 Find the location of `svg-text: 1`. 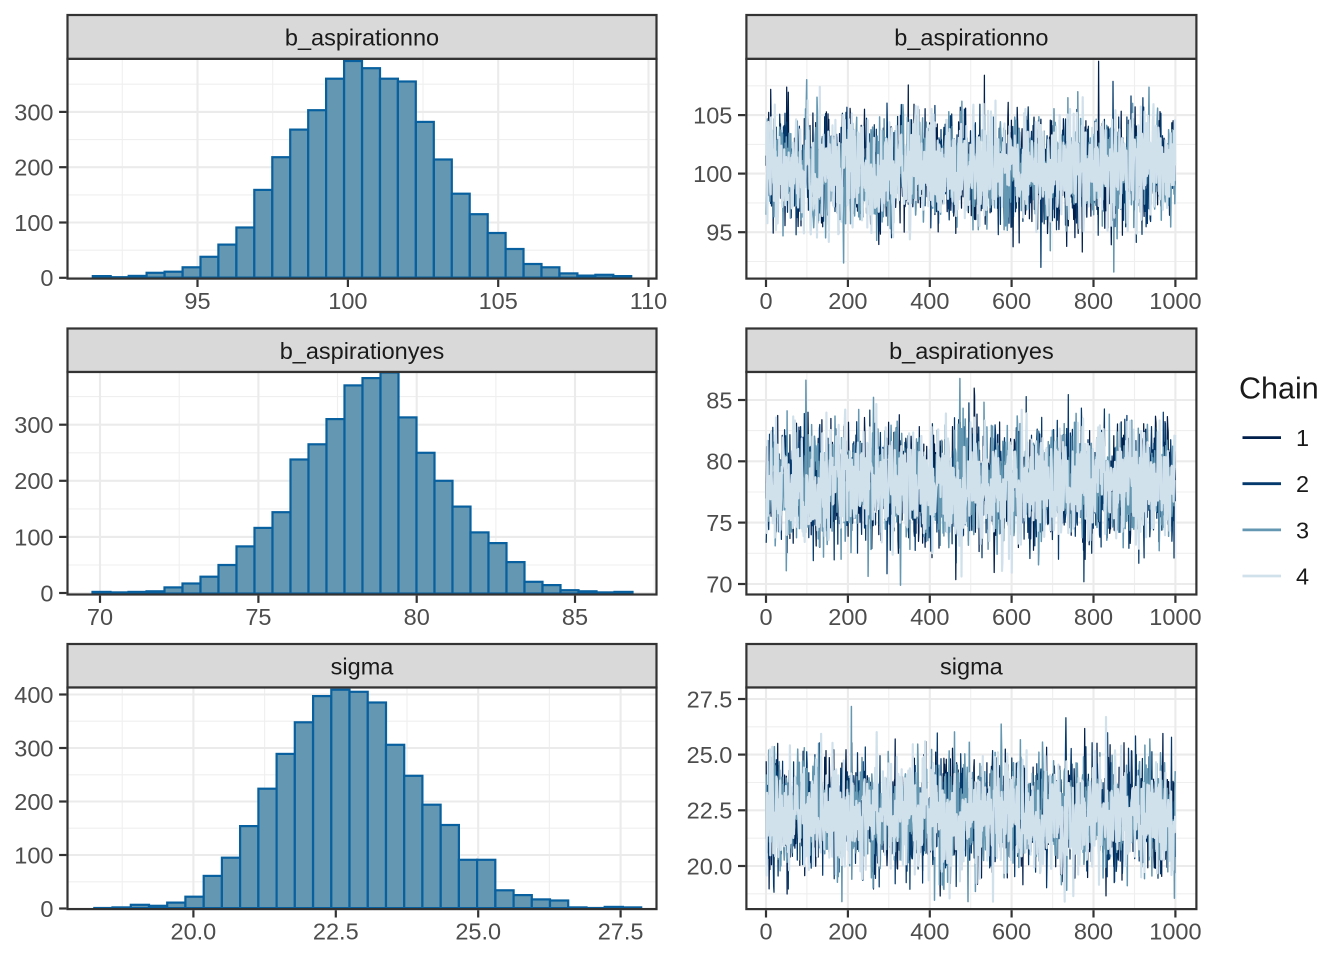

svg-text: 1 is located at coordinates (1302, 438).